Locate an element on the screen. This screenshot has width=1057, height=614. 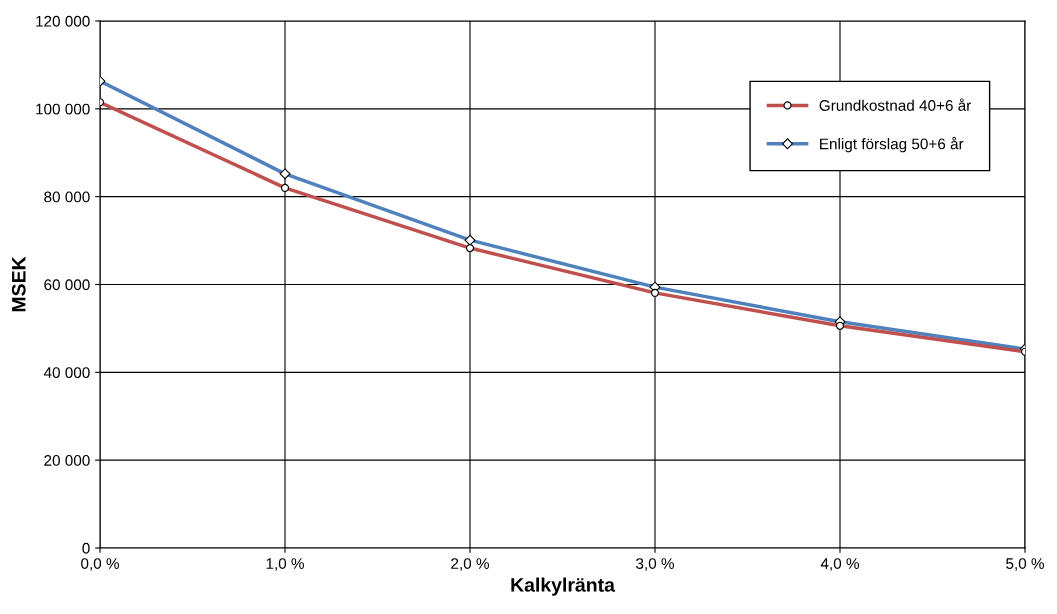
y-tick-label: 40 000 is located at coordinates (66, 373).